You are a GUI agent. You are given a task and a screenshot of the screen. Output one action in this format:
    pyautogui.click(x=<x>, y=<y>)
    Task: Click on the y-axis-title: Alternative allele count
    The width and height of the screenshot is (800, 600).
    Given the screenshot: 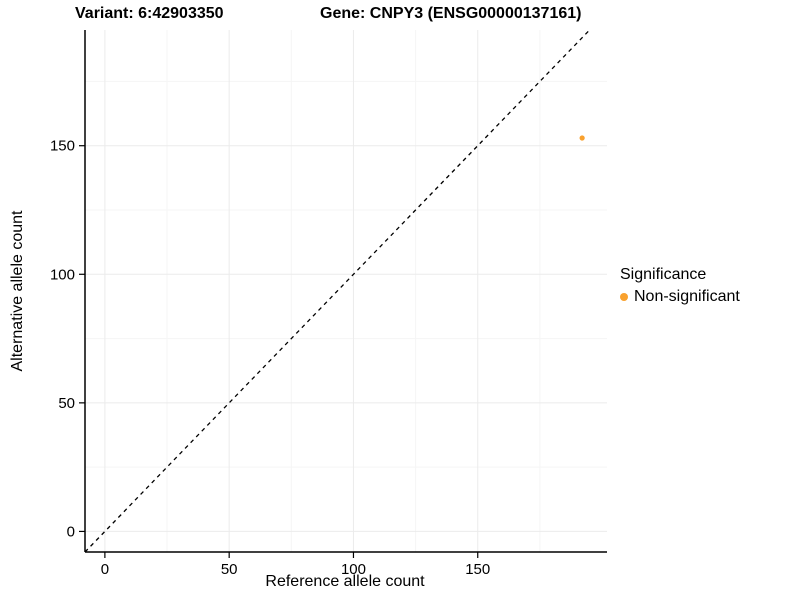 What is the action you would take?
    pyautogui.click(x=17, y=291)
    